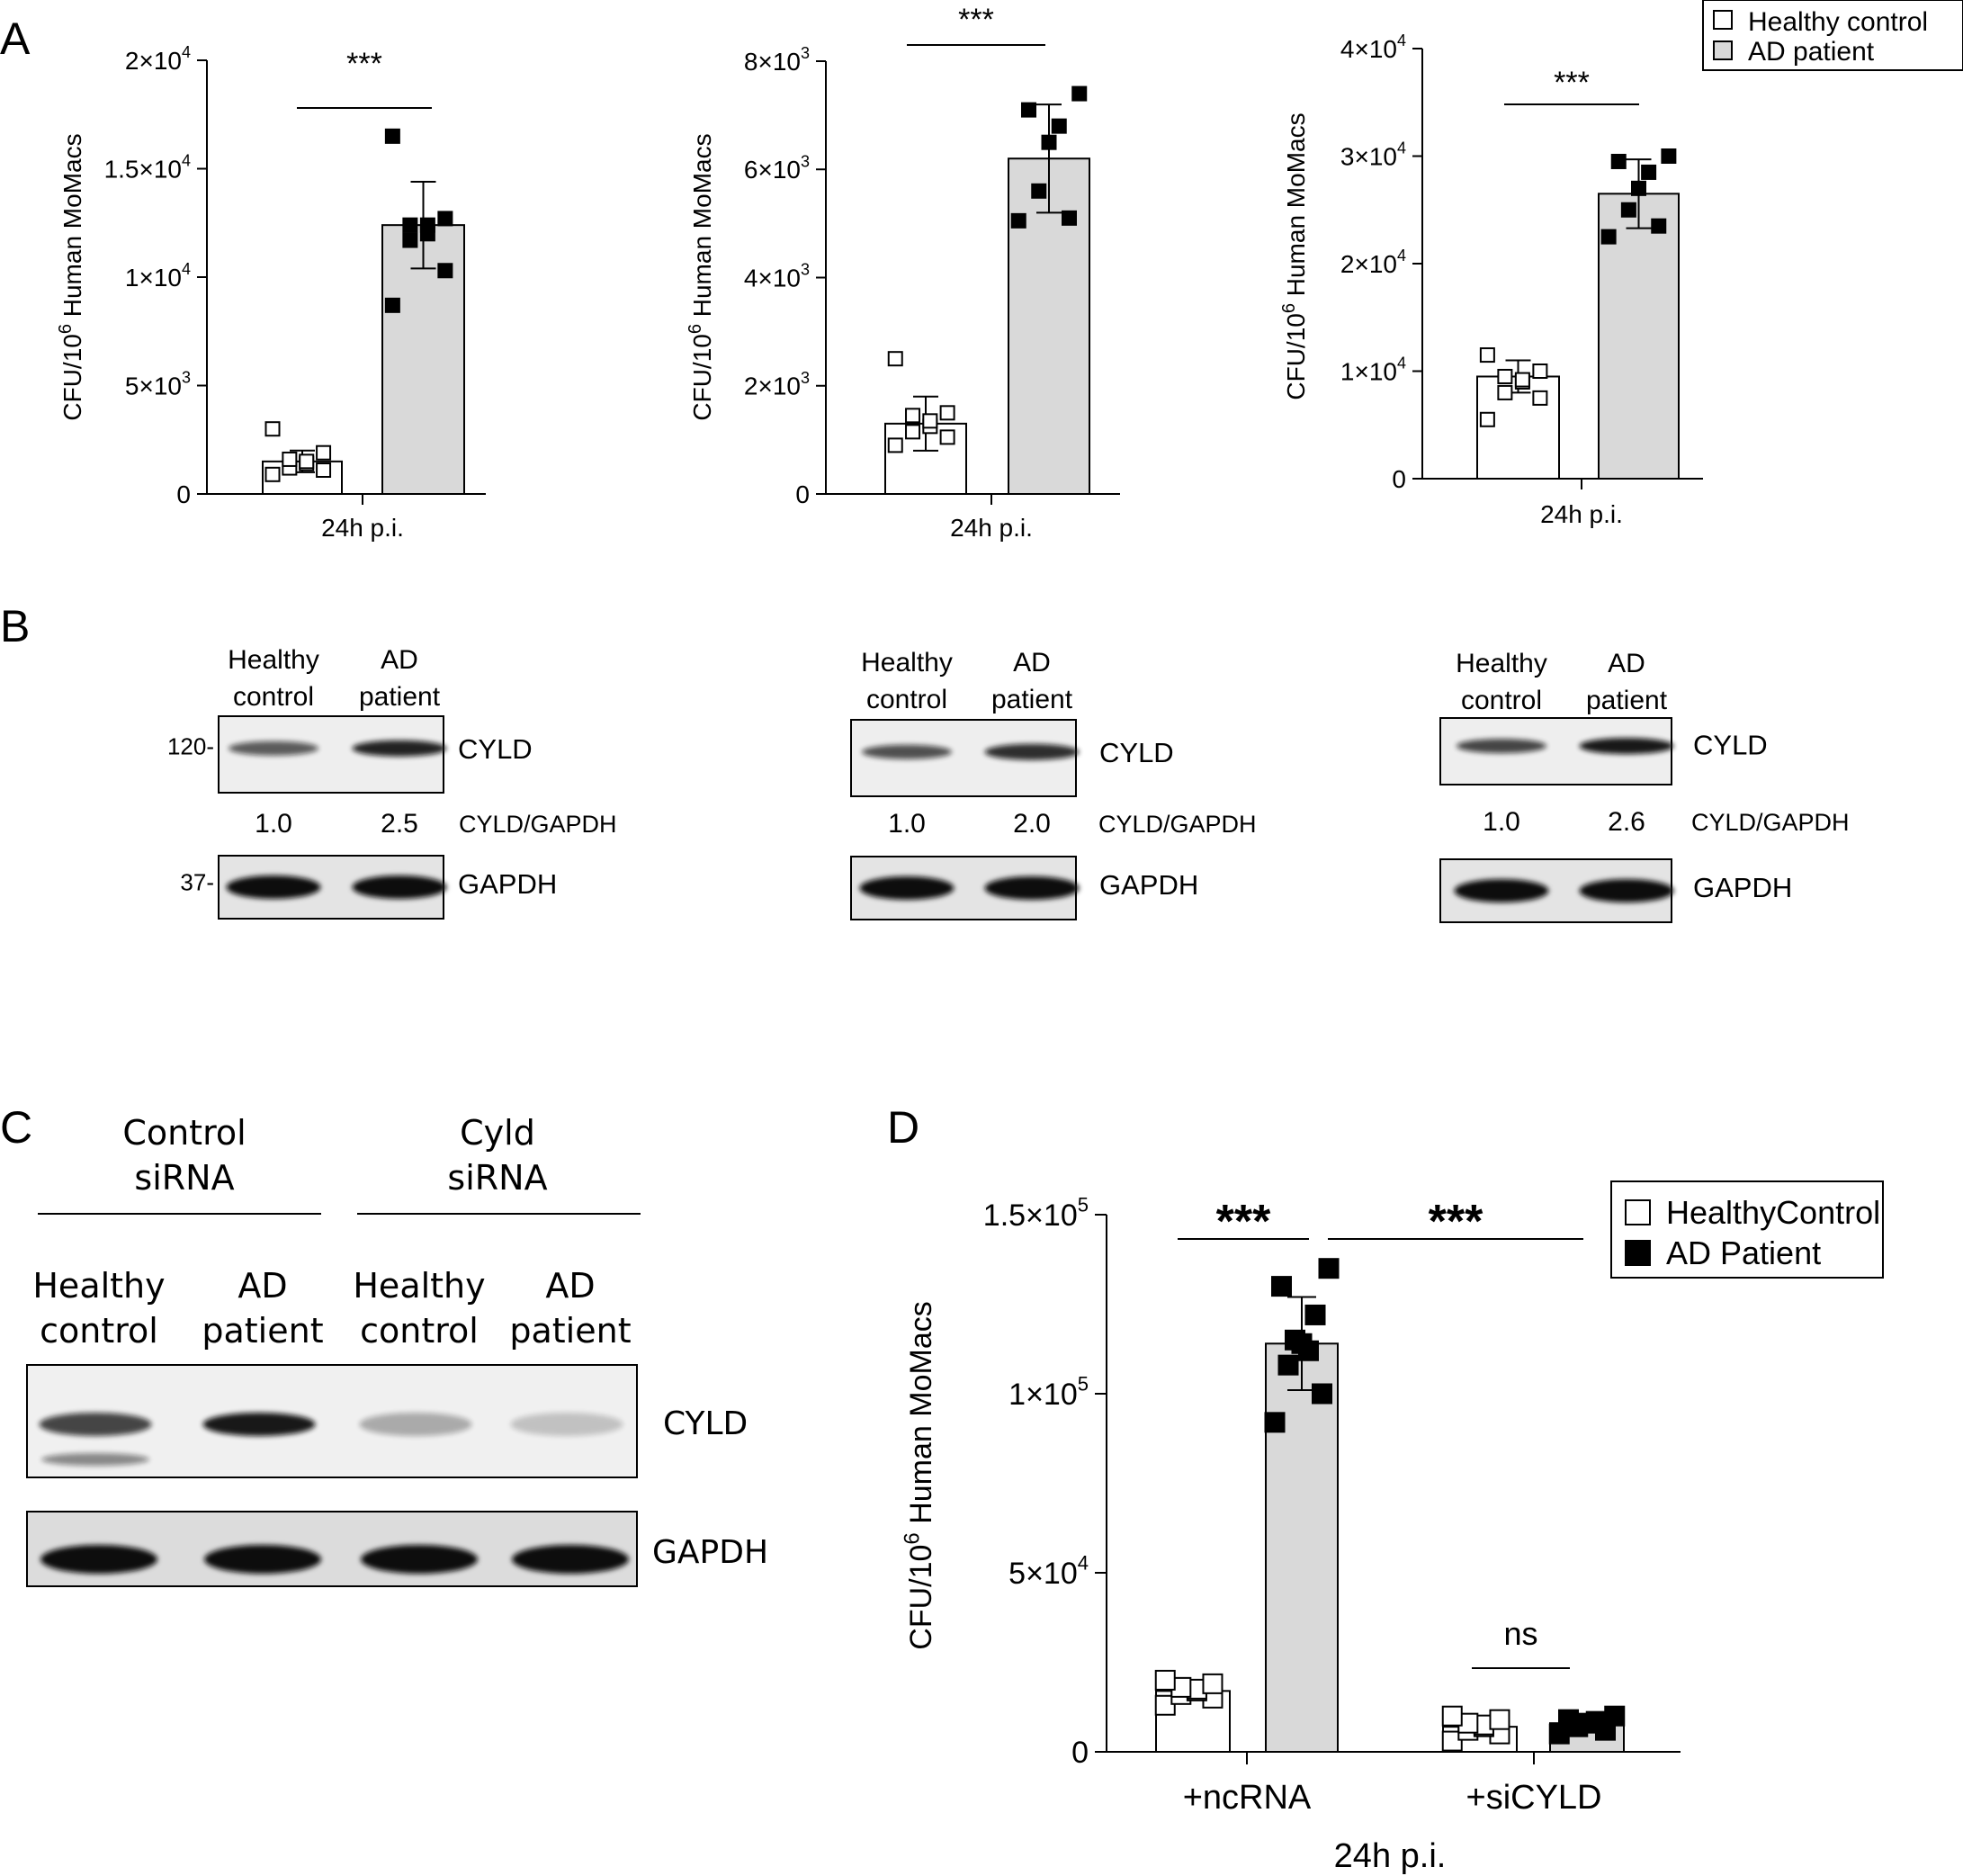 The height and width of the screenshot is (1876, 1963). What do you see at coordinates (777, 60) in the screenshot?
I see `y-tick-label: 8×10³` at bounding box center [777, 60].